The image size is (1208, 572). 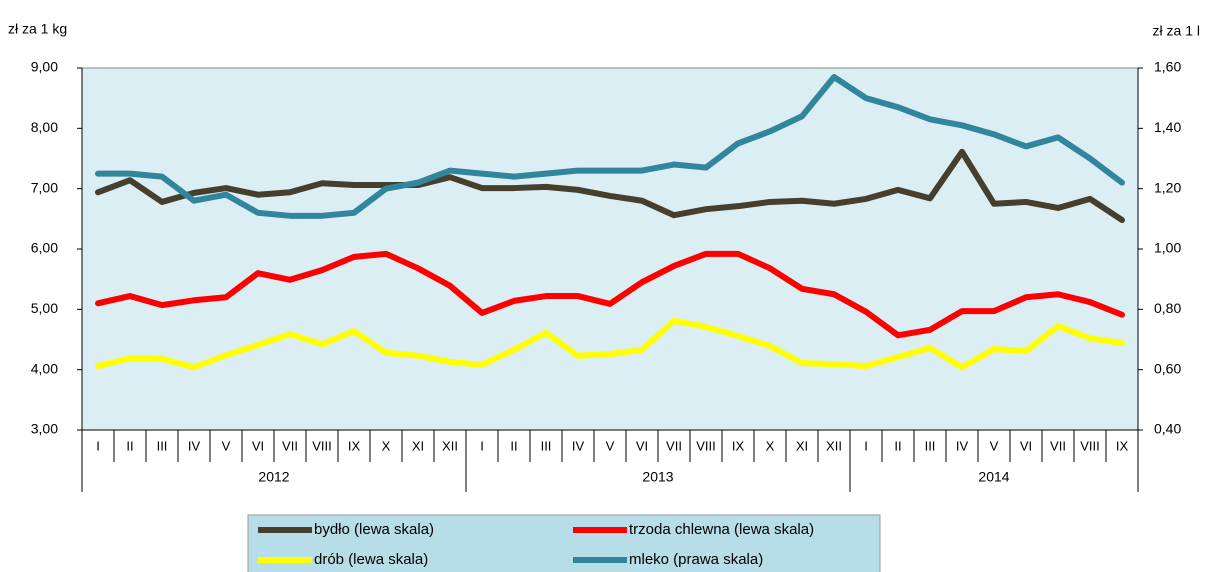 What do you see at coordinates (44, 248) in the screenshot?
I see `y-tick-label: 6,00` at bounding box center [44, 248].